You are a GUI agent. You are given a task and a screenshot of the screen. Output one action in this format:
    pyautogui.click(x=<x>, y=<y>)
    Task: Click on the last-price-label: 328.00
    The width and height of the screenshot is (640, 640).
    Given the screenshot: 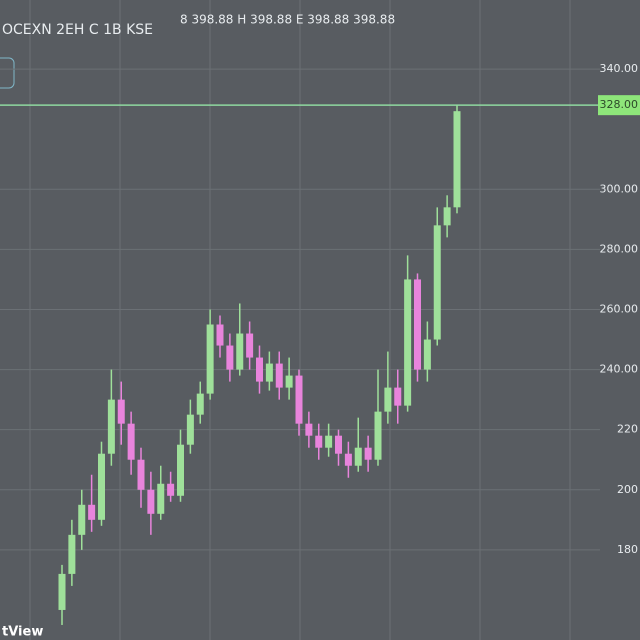 What is the action you would take?
    pyautogui.click(x=619, y=104)
    